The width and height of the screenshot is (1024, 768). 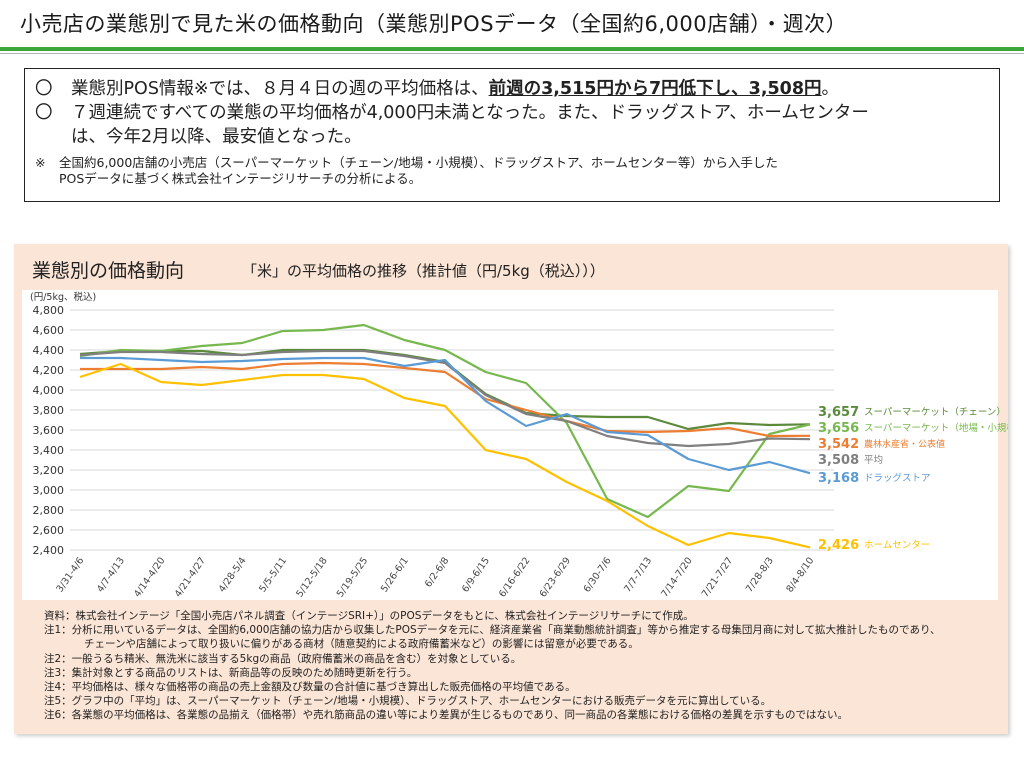 What do you see at coordinates (216, 137) in the screenshot?
I see `bullet-2-line-2: は、今年2月以降、最安値となった。` at bounding box center [216, 137].